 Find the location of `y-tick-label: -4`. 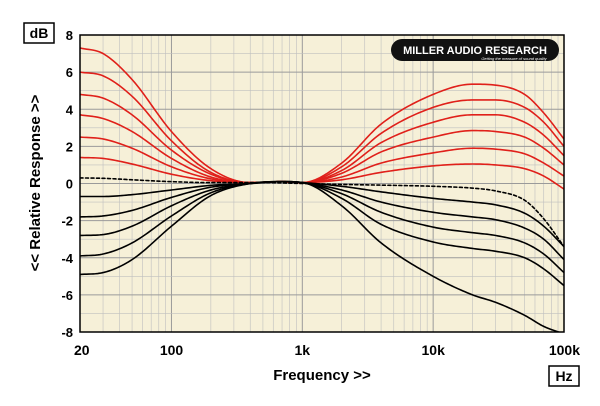

y-tick-label: -4 is located at coordinates (67, 258).